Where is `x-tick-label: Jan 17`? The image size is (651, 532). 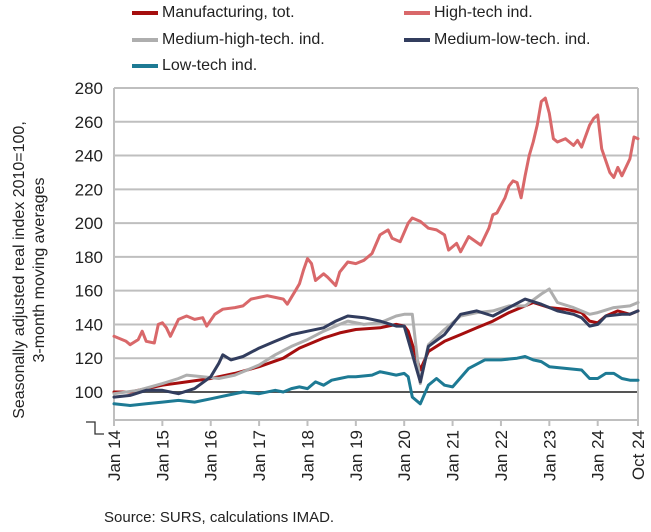 x-tick-label: Jan 17 is located at coordinates (259, 455).